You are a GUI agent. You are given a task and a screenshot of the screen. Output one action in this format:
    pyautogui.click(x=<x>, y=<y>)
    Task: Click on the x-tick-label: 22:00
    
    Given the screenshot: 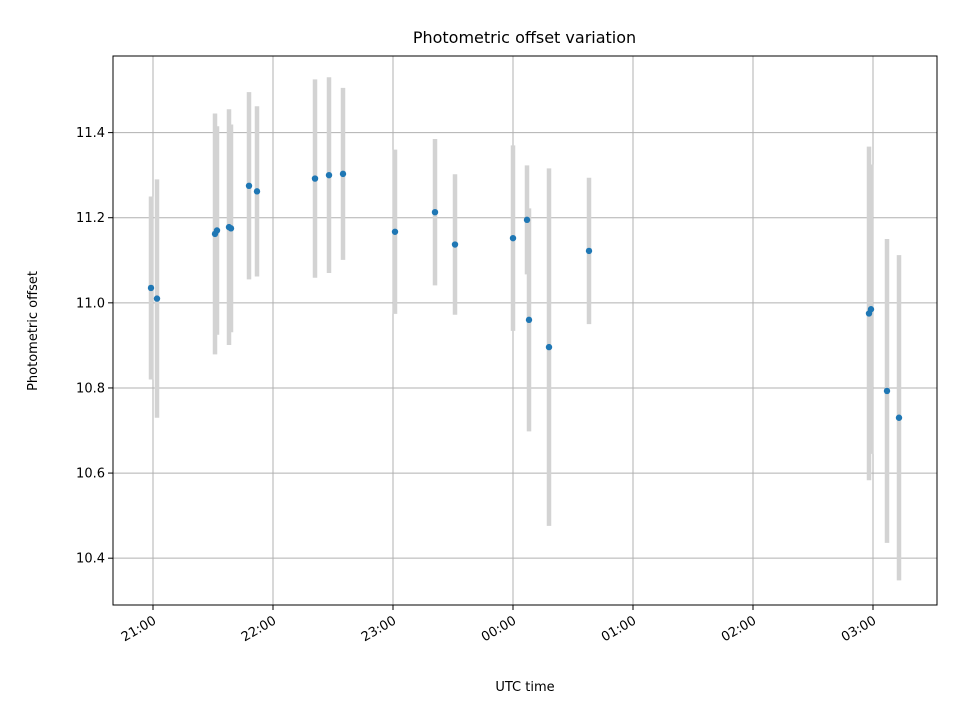 What is the action you would take?
    pyautogui.click(x=259, y=629)
    